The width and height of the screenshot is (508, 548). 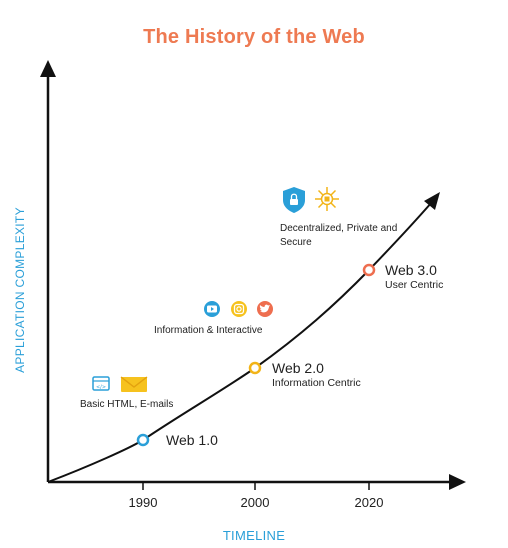 I want to click on tick-label-2000: 2000, so click(x=255, y=502).